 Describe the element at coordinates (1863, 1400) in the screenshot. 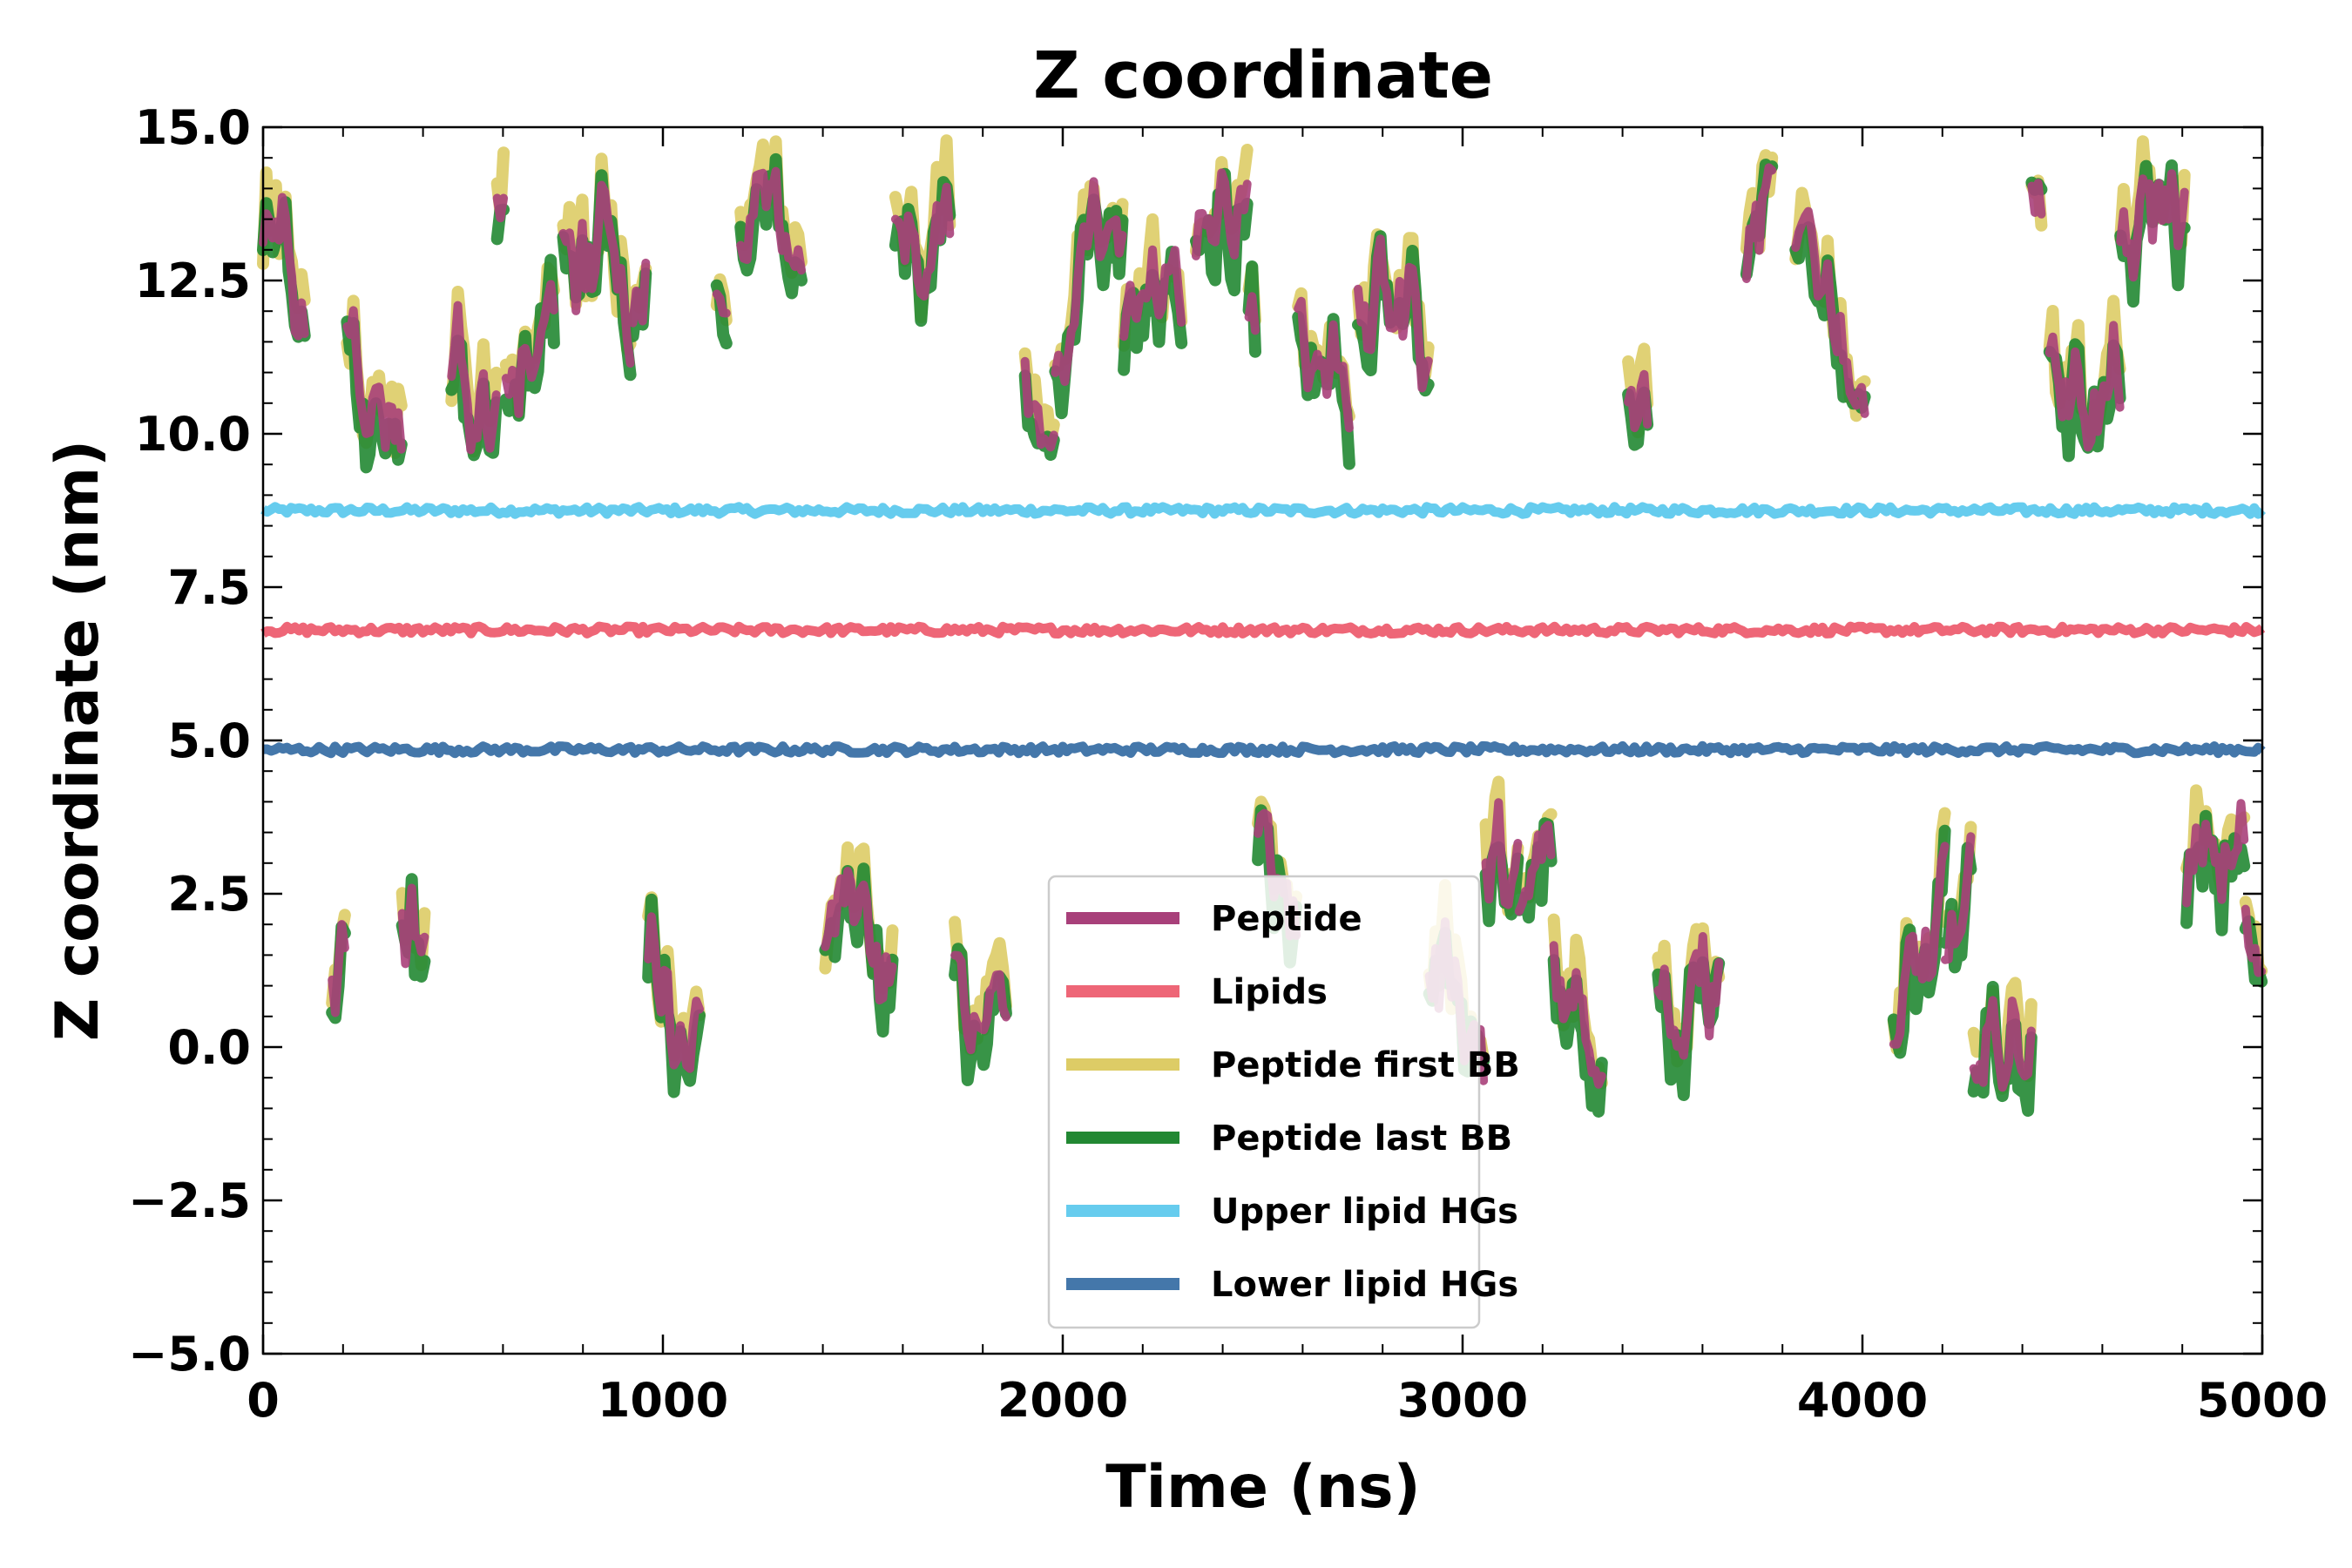

I see `x-tick-label: 4000` at that location.